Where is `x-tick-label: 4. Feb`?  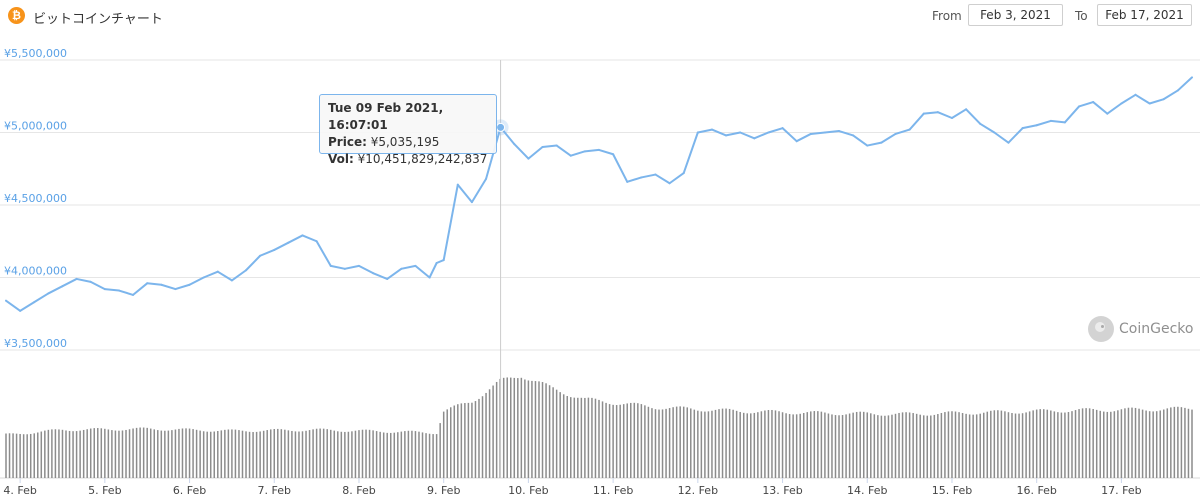
x-tick-label: 4. Feb is located at coordinates (19, 490).